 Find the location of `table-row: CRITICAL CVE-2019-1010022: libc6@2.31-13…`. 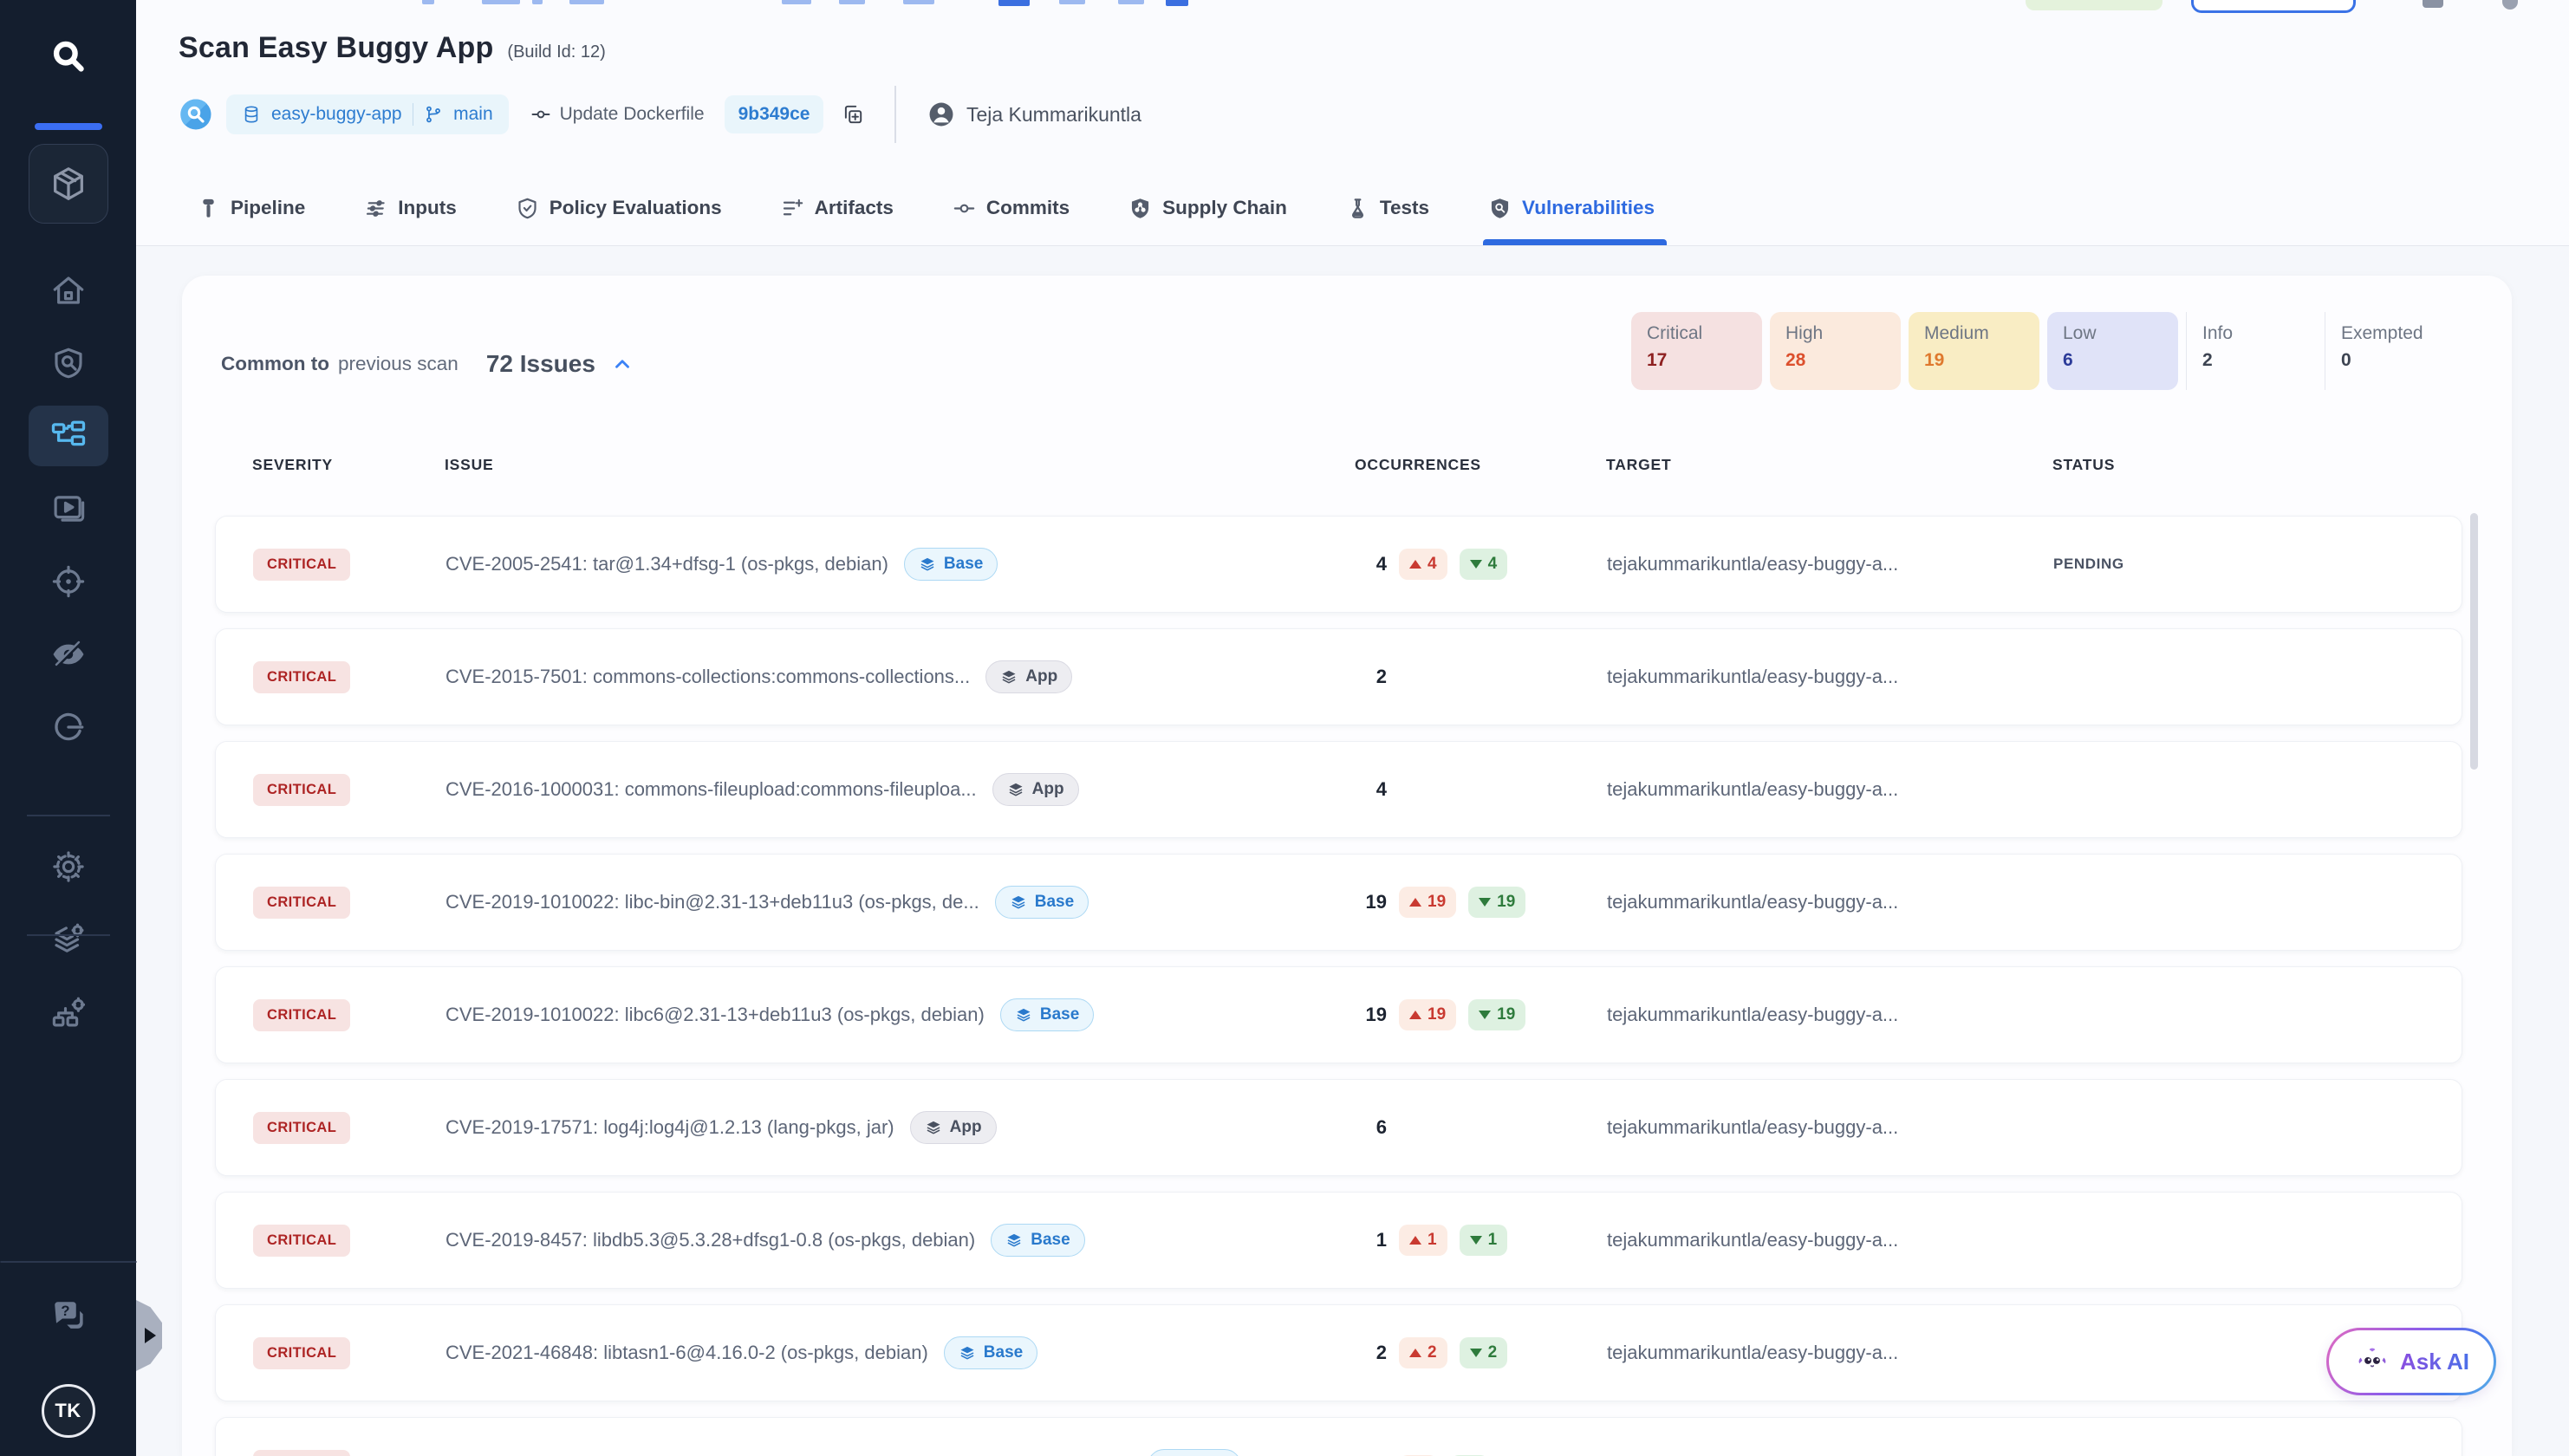

table-row: CRITICAL CVE-2019-1010022: libc6@2.31-13… is located at coordinates (1339, 1014).